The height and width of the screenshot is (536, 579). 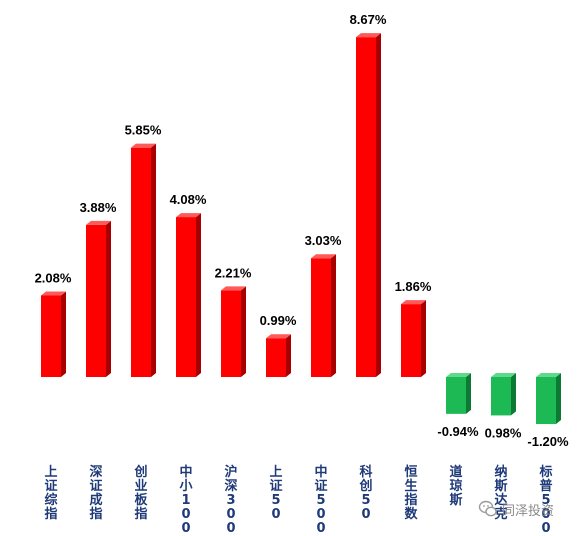 What do you see at coordinates (487, 508) in the screenshot?
I see `wechat-logo-icon` at bounding box center [487, 508].